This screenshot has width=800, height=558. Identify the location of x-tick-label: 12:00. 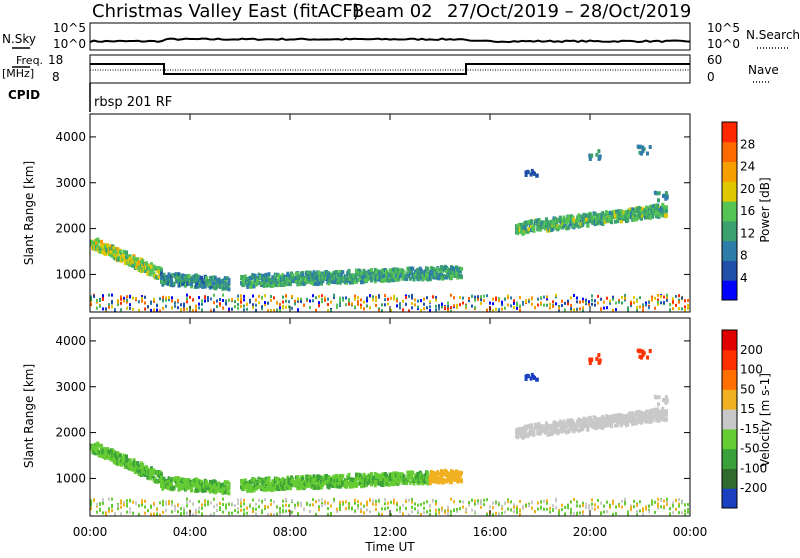
(390, 532).